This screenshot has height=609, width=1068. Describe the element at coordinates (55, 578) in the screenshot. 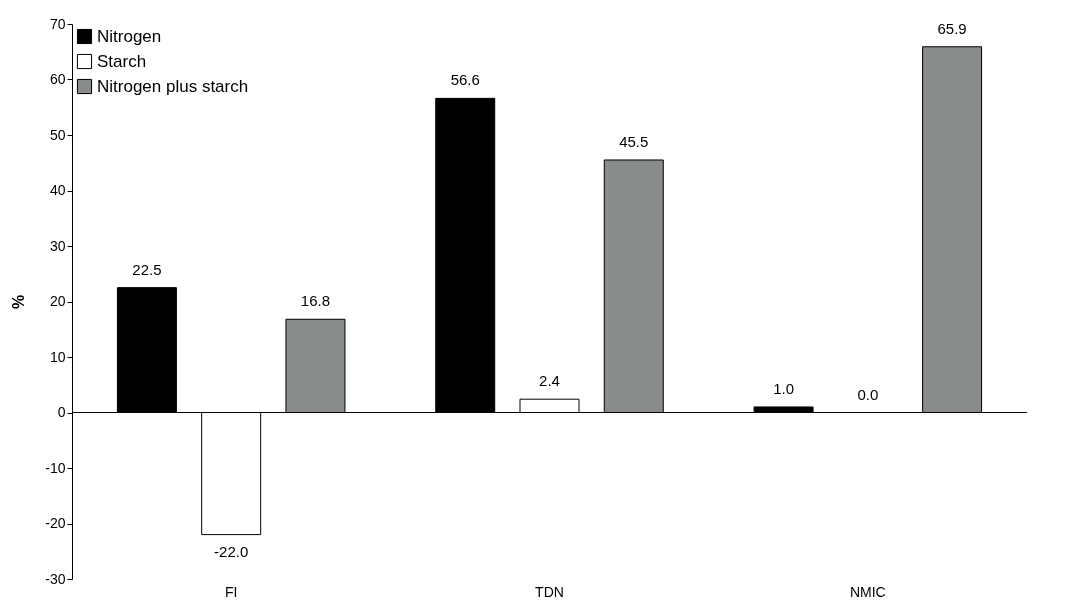

I see `y-tick-label: -30` at that location.